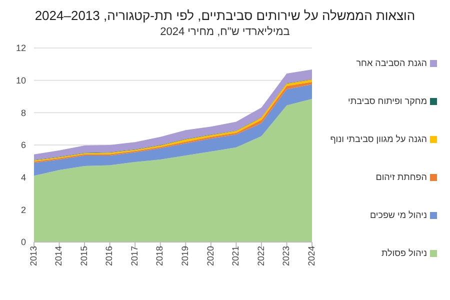 The image size is (450, 300). I want to click on x-tick-label: 2021, so click(235, 256).